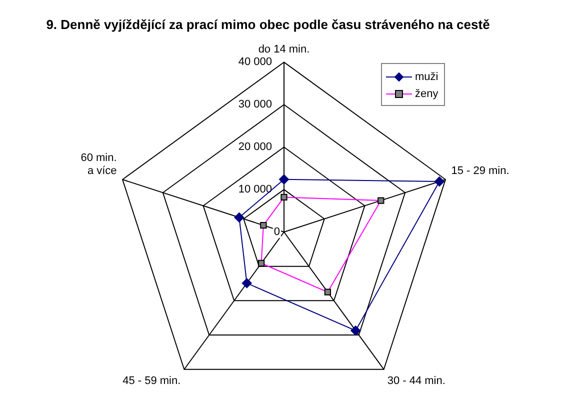 This screenshot has width=568, height=419. What do you see at coordinates (277, 232) in the screenshot?
I see `y-tick-label: 0` at bounding box center [277, 232].